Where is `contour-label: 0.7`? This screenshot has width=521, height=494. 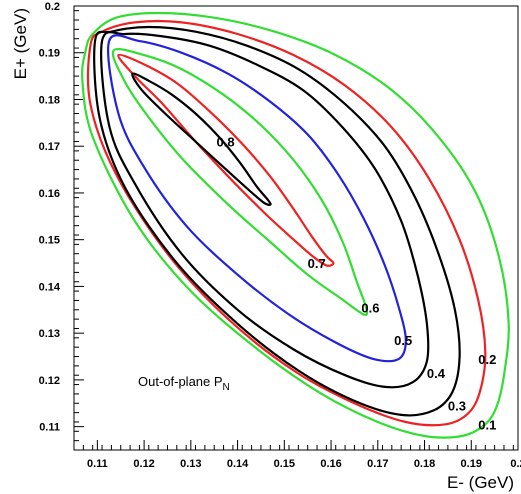
contour-label: 0.7 is located at coordinates (317, 263).